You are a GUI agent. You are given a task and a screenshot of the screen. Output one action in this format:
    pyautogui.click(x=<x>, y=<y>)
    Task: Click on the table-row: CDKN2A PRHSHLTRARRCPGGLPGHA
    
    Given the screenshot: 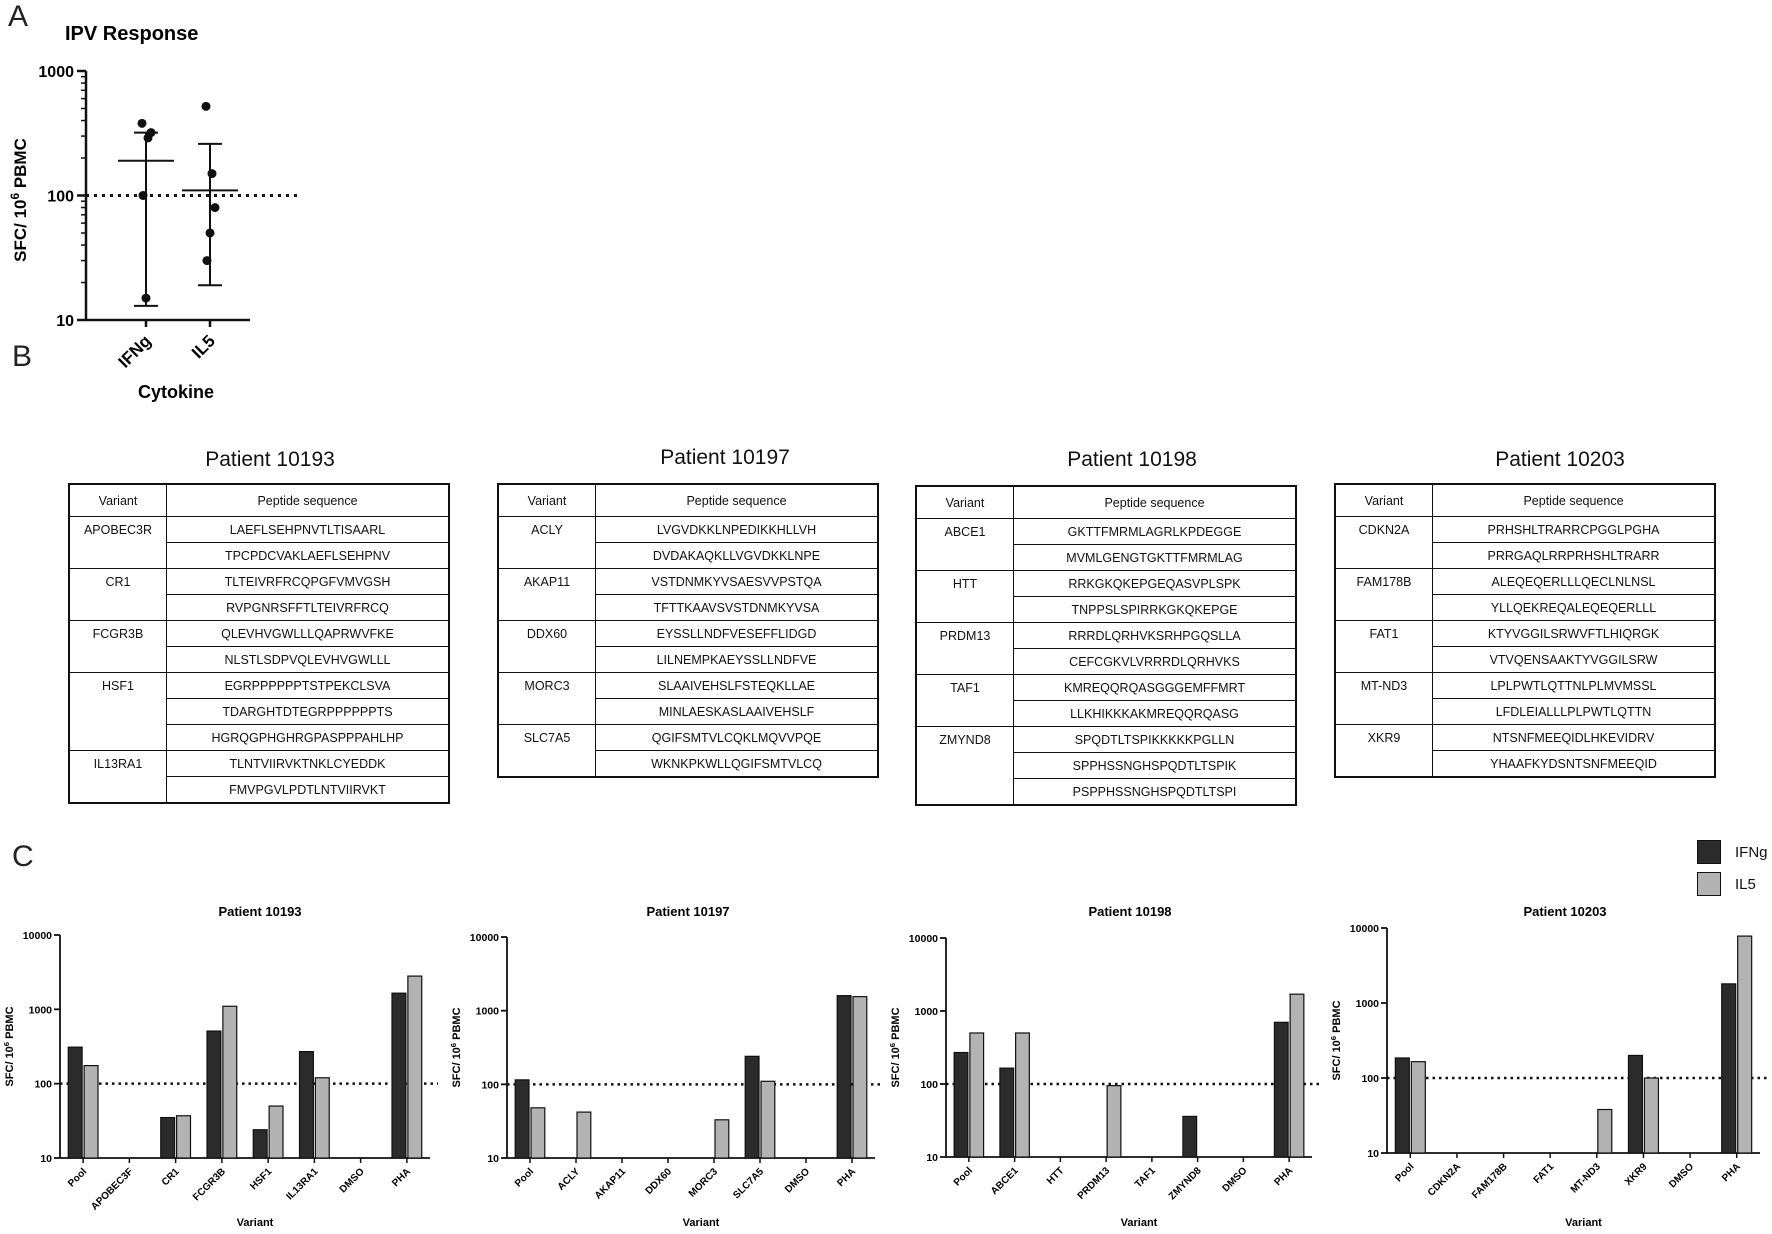 What is the action you would take?
    pyautogui.click(x=1525, y=542)
    